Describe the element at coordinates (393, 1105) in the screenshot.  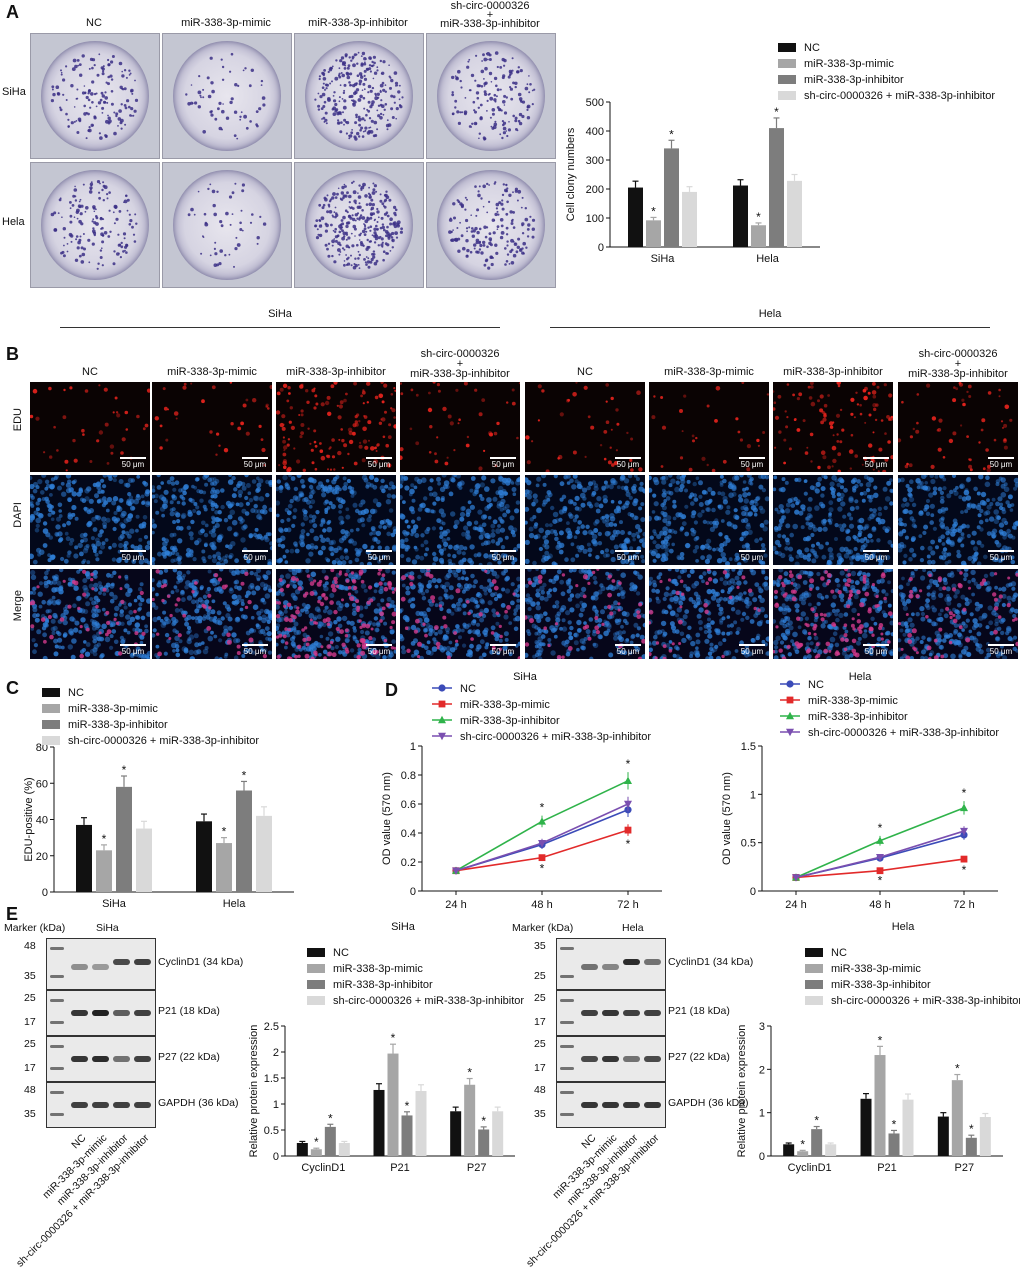
I see `bar-p21-mir-338-3p-mimic` at that location.